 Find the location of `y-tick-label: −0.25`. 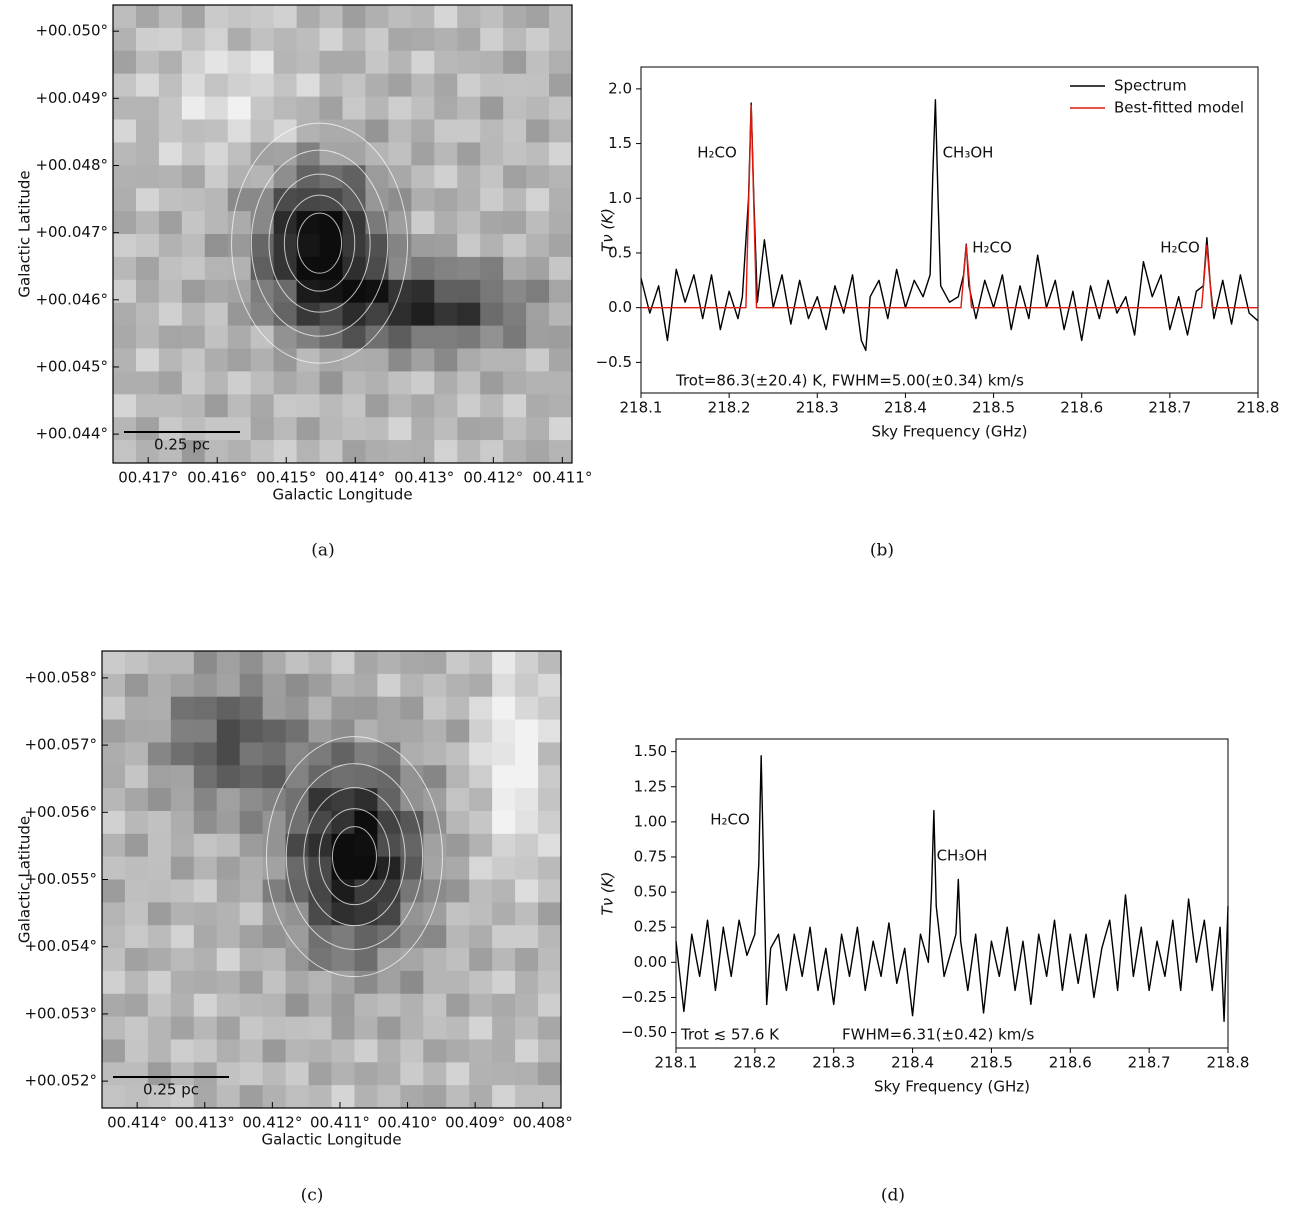

y-tick-label: −0.25 is located at coordinates (644, 997).